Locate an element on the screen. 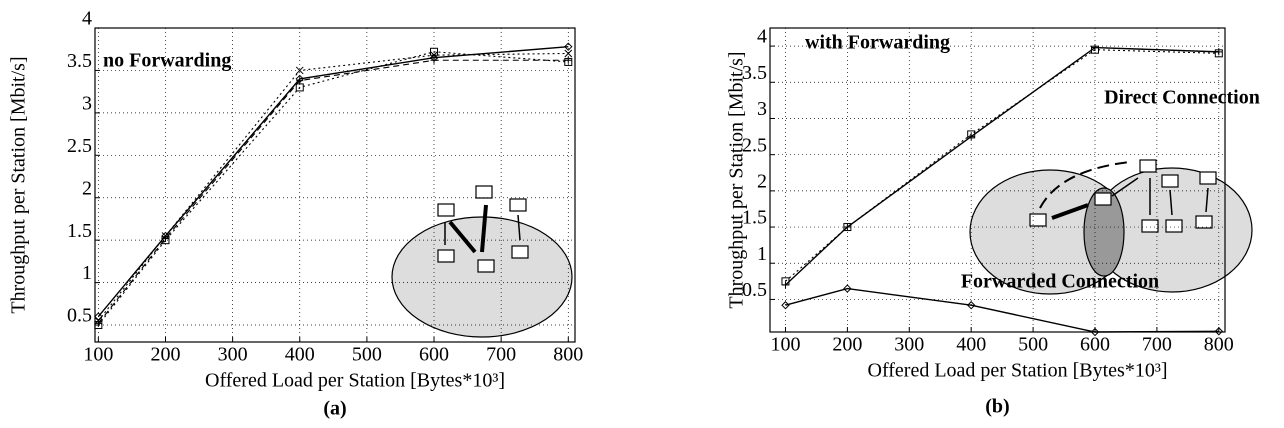  series-line is located at coordinates (1002, 310).